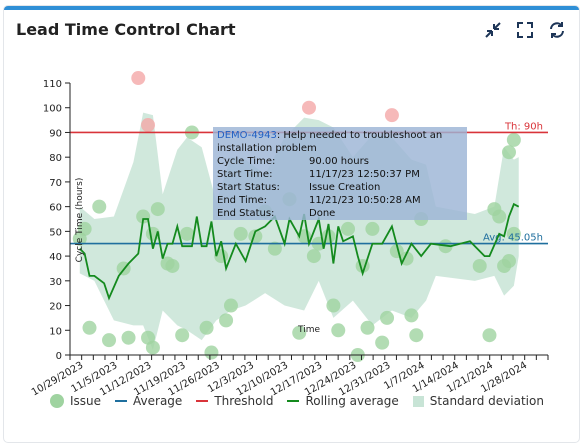 This screenshot has width=583, height=446. What do you see at coordinates (52, 109) in the screenshot?
I see `y-tick-label: 100` at bounding box center [52, 109].